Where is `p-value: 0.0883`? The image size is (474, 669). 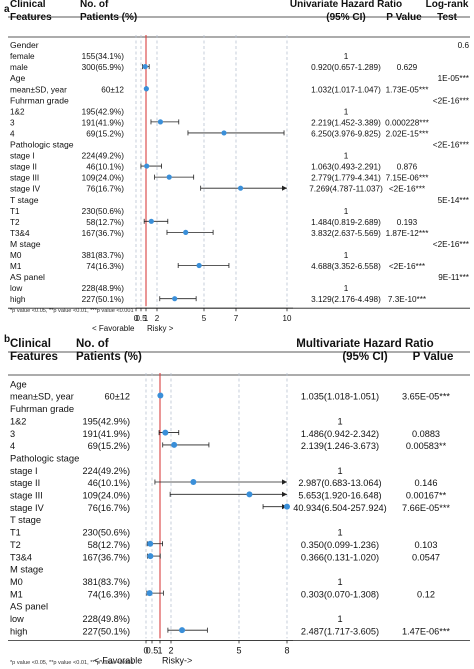
p-value: 0.0883 is located at coordinates (426, 434).